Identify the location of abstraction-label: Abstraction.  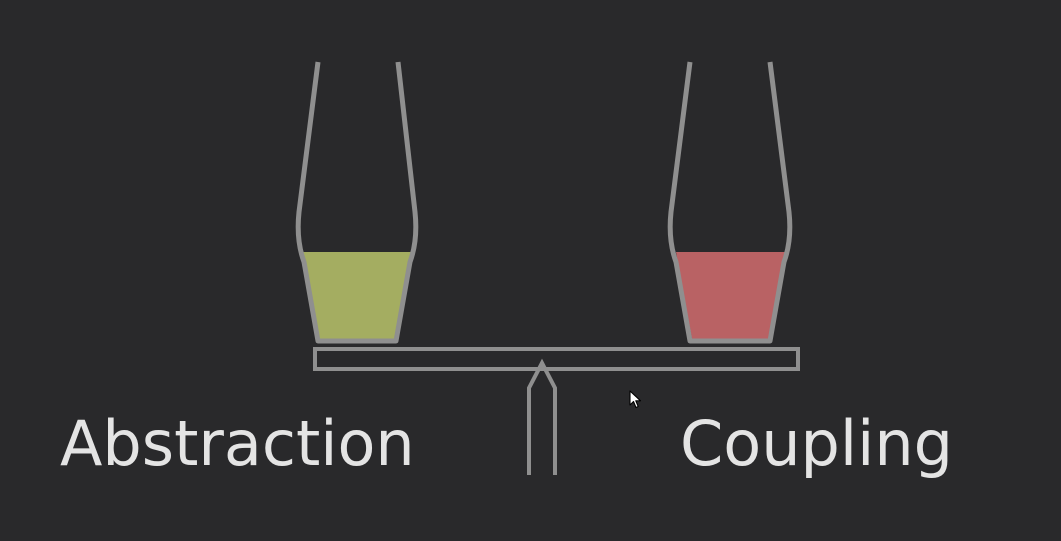
(237, 443).